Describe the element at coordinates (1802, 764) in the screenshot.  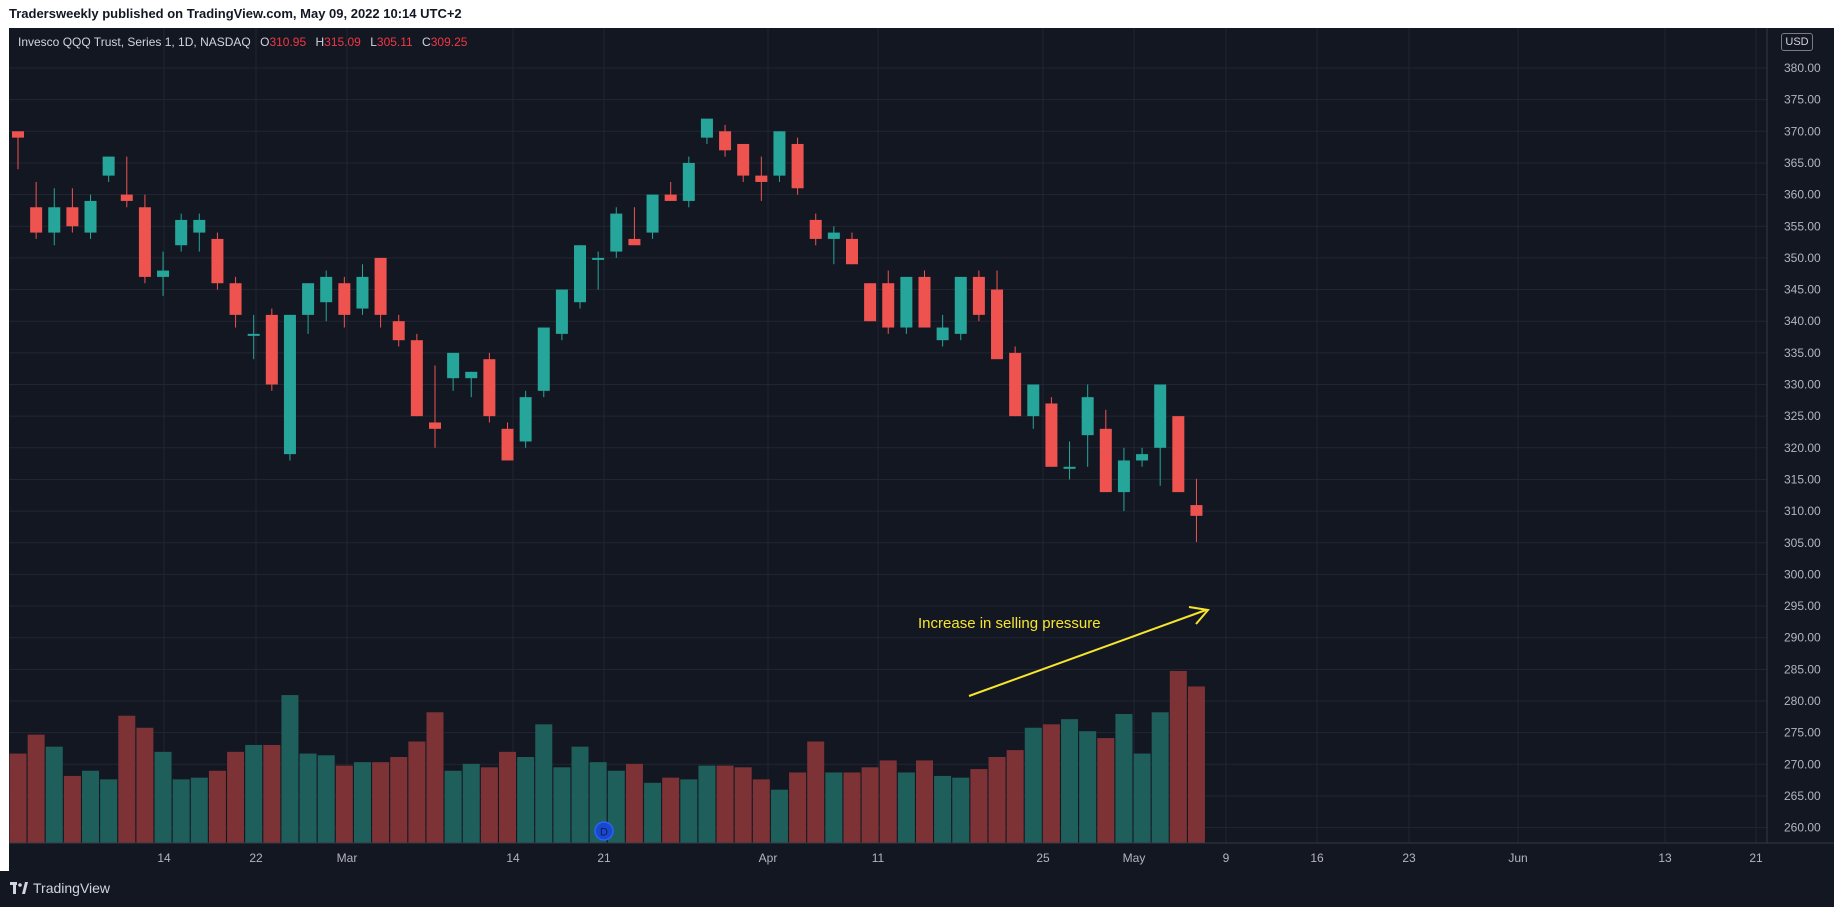
I see `price-tick-label: 270.00` at that location.